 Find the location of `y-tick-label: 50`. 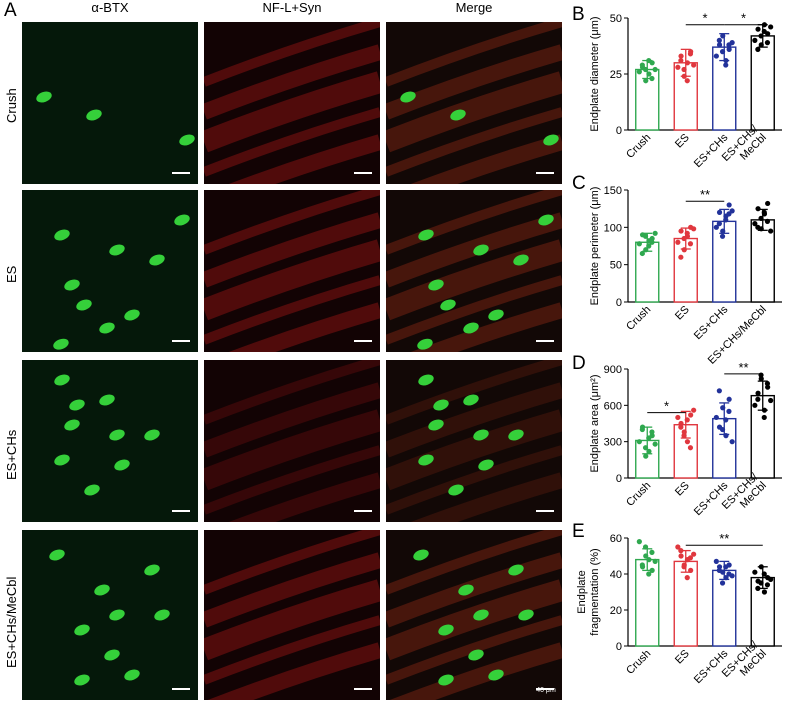

y-tick-label: 50 is located at coordinates (616, 266).